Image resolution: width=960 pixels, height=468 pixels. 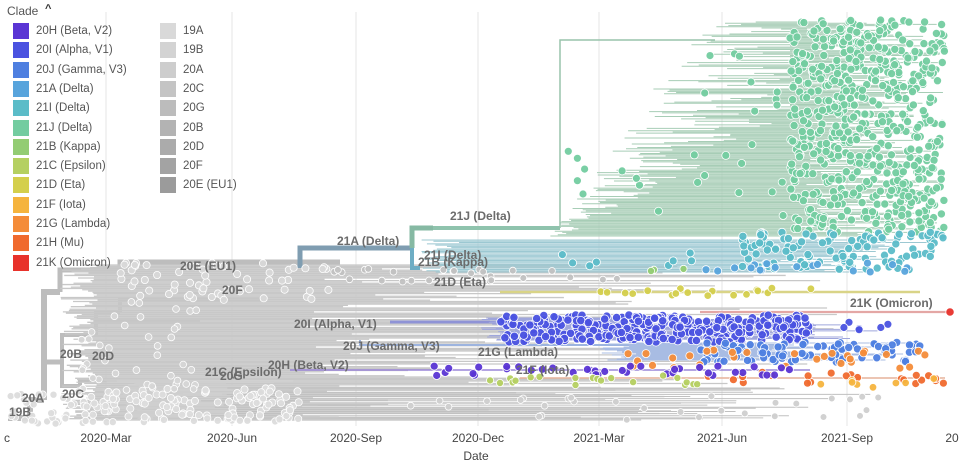 I want to click on legend-label: 21A (Delta), so click(x=65, y=88).